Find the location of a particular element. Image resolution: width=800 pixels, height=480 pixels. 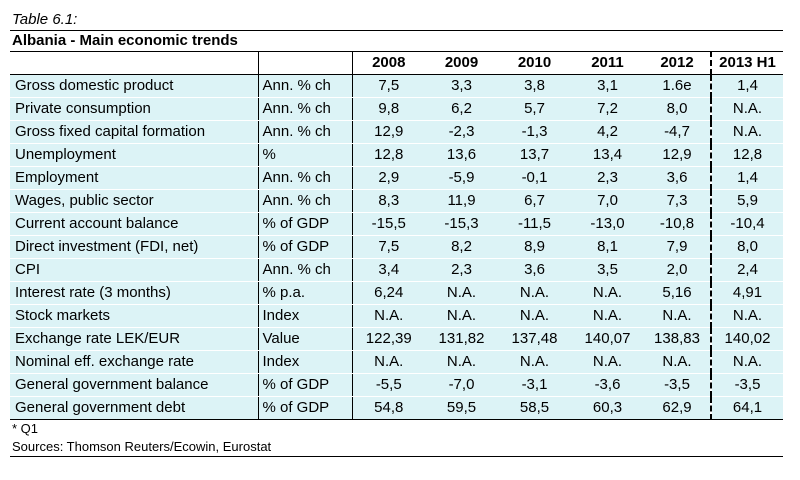

row-value: 6,7 is located at coordinates (534, 201).